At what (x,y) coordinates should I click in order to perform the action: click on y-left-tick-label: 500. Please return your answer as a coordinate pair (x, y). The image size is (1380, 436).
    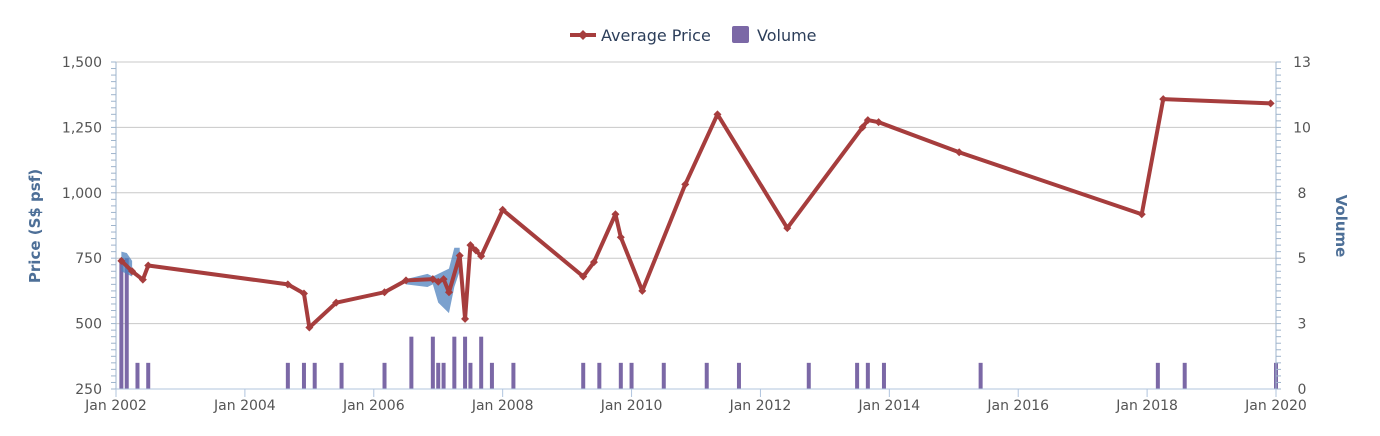
    Looking at the image, I should click on (88, 325).